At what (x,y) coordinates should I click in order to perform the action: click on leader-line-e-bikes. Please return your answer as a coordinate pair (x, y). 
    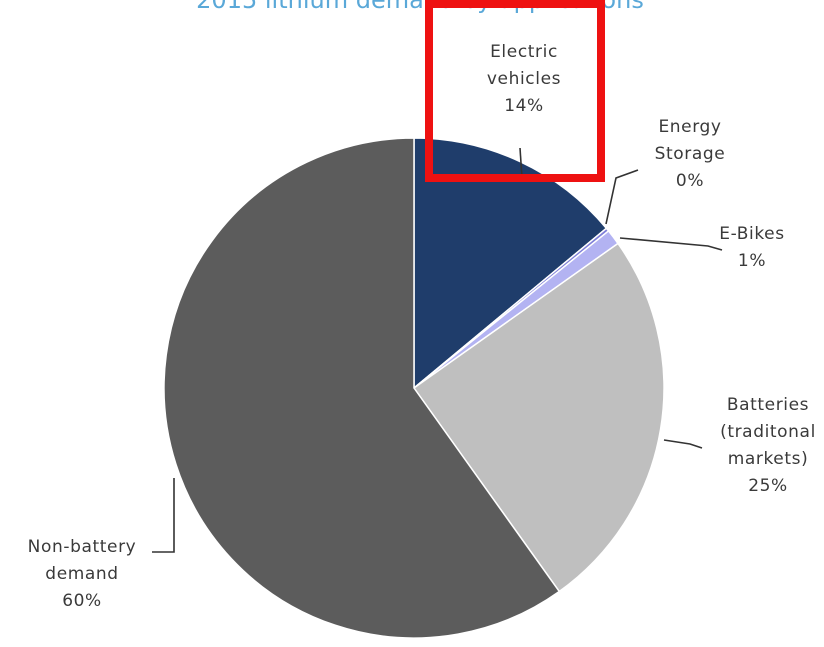
    Looking at the image, I should click on (671, 244).